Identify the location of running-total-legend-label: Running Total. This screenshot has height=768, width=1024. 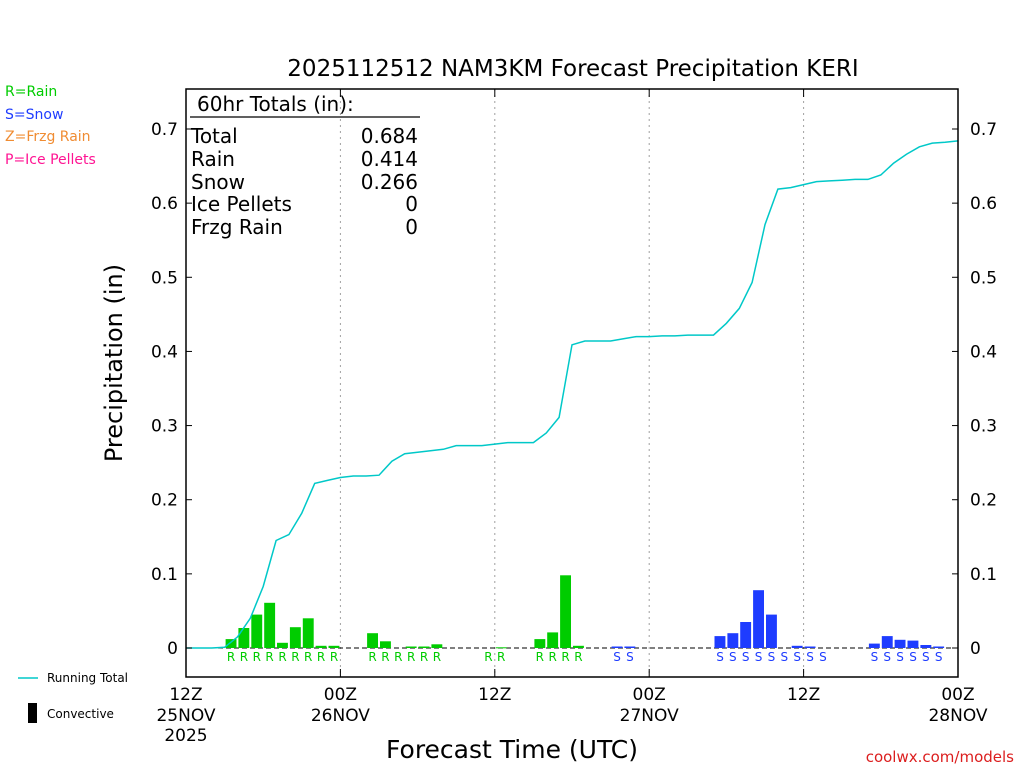
(87, 678).